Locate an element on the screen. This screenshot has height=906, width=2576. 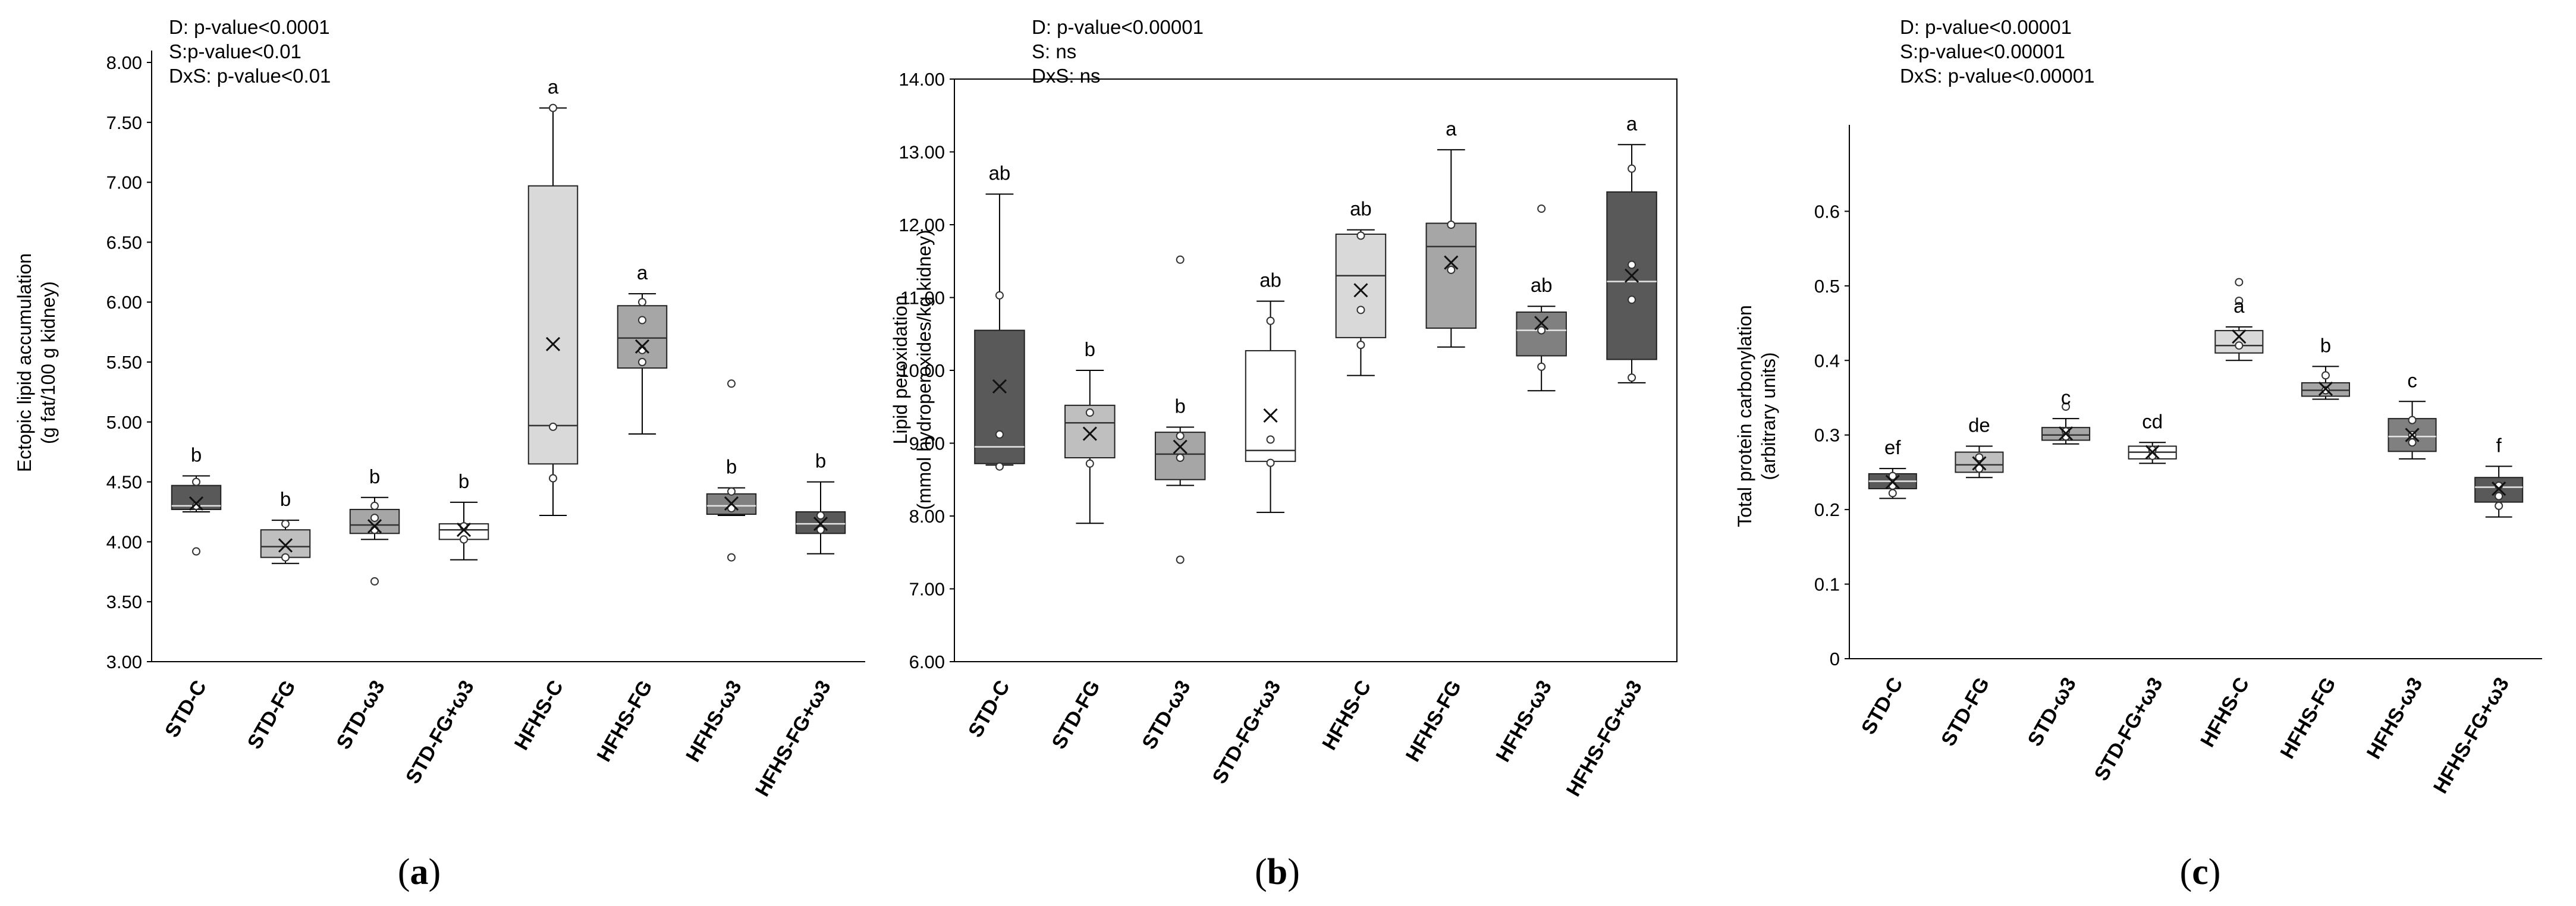
y-tick-label: 0.1 is located at coordinates (1827, 584).